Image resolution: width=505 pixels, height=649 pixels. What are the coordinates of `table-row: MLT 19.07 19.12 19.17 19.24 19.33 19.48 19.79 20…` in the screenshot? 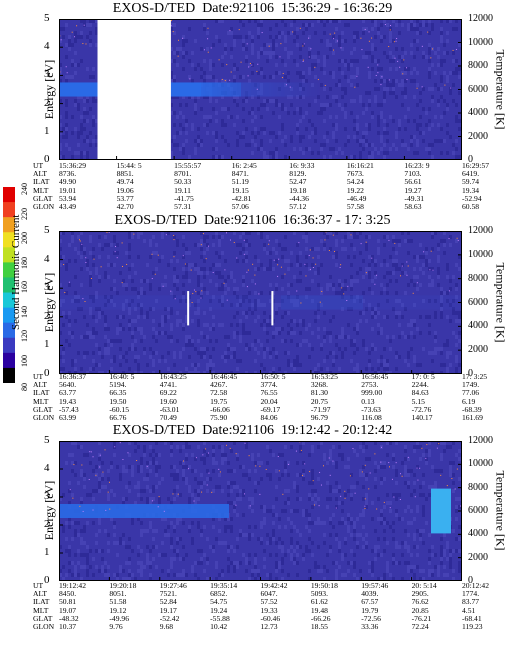 It's located at (252, 610).